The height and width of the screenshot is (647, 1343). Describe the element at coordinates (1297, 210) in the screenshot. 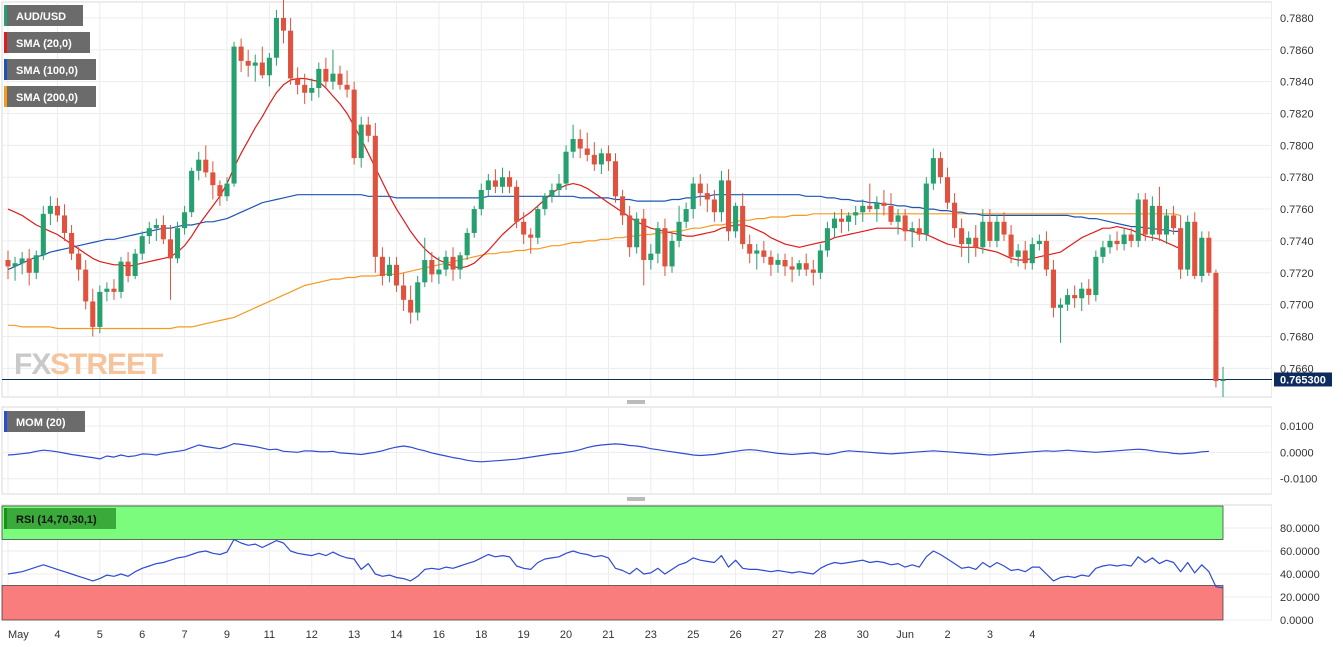

I see `price-tick-label: 0.7760` at that location.